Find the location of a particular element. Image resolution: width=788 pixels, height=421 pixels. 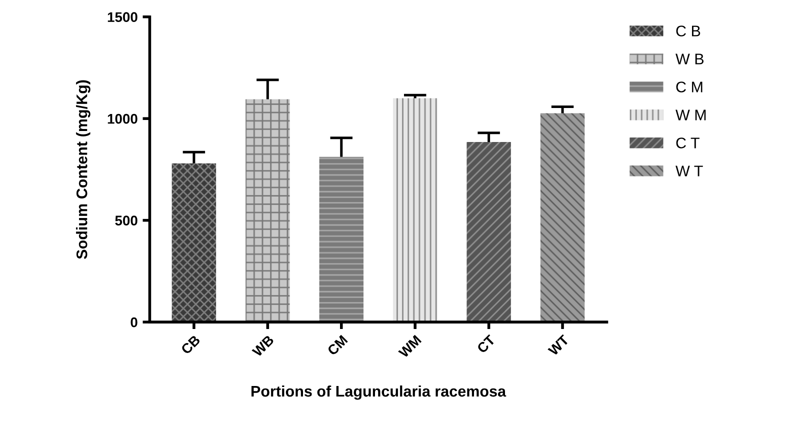

y-tick-label: 1000 is located at coordinates (123, 119).